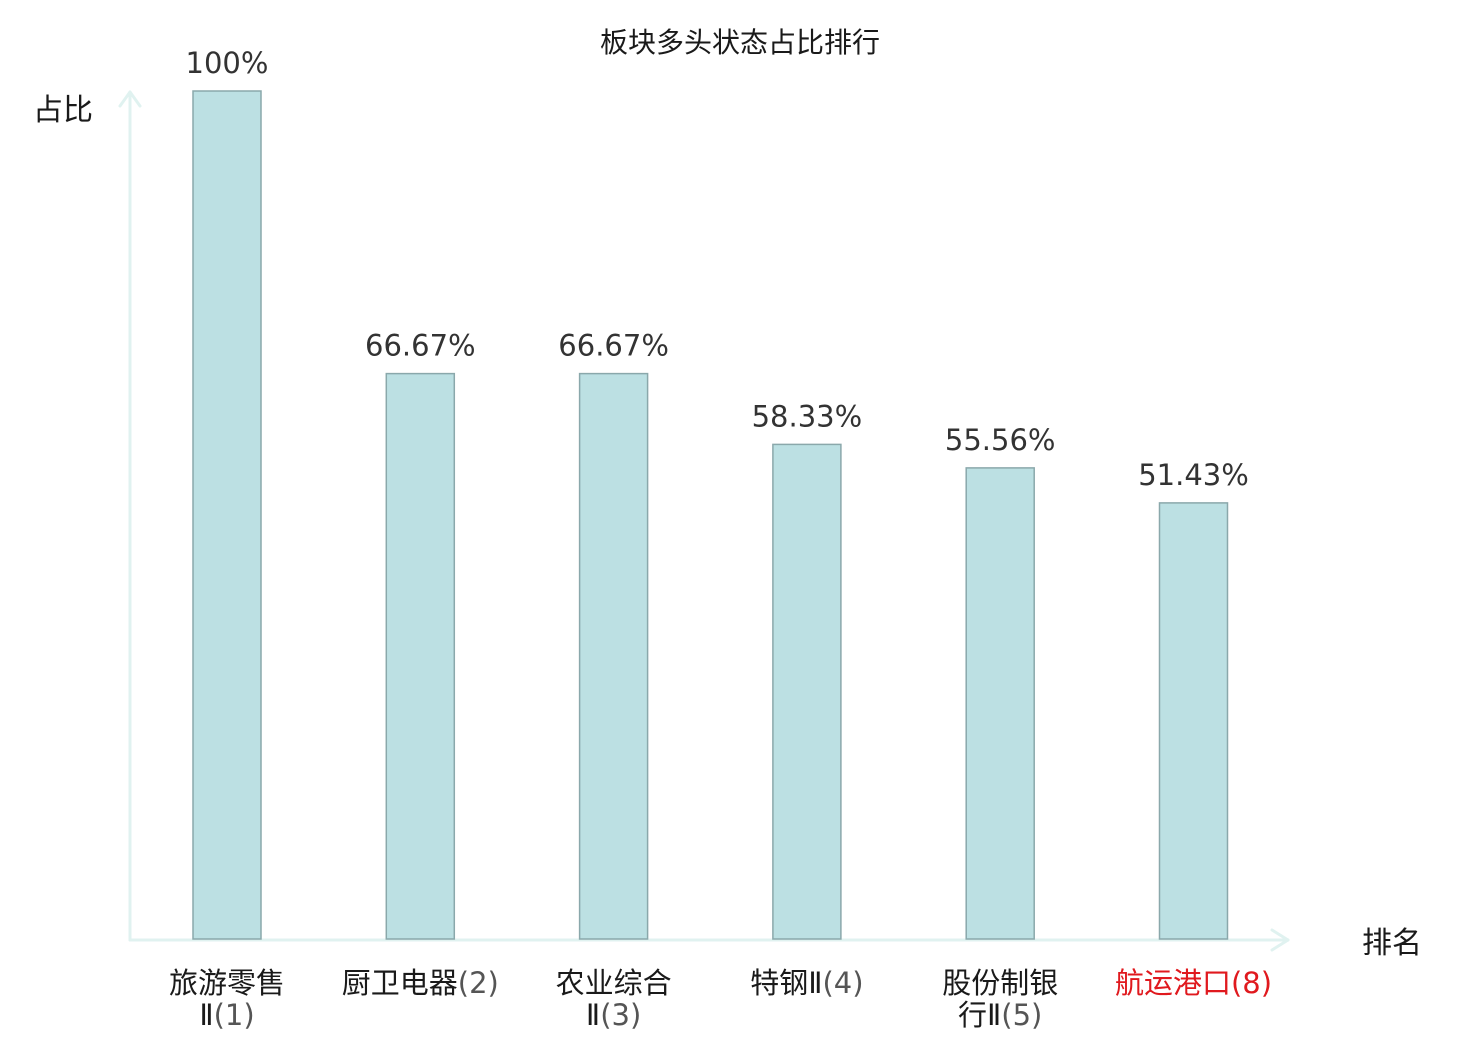 This screenshot has width=1480, height=1044. Describe the element at coordinates (420, 346) in the screenshot. I see `value-label-2: 66.67%` at that location.